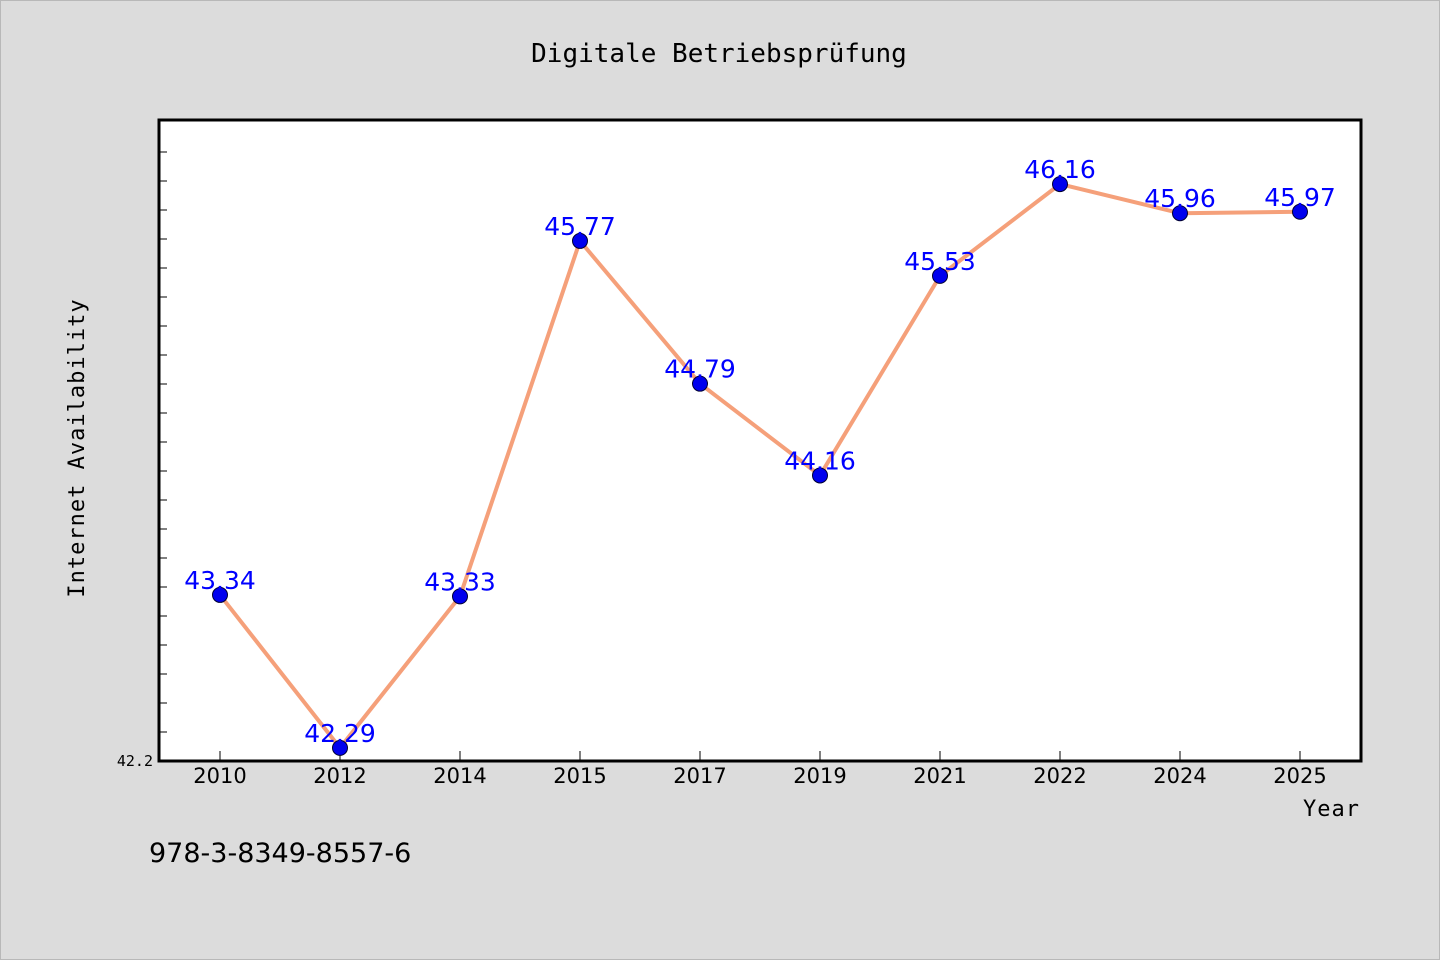 This screenshot has width=1440, height=960. What do you see at coordinates (1299, 776) in the screenshot?
I see `x-tick-label: 2025` at bounding box center [1299, 776].